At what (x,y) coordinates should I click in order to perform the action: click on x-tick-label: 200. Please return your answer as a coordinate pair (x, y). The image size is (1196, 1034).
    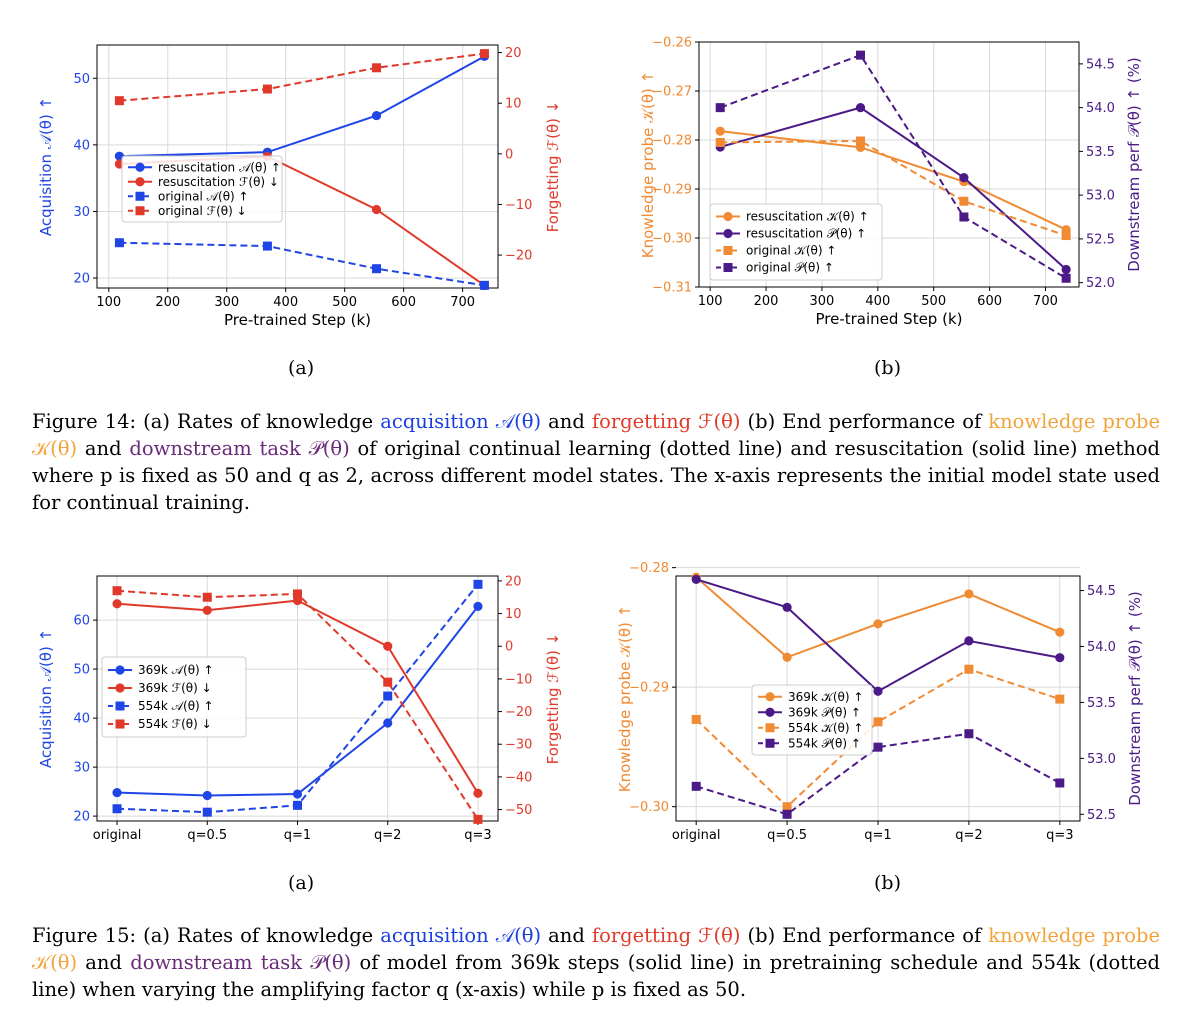
    Looking at the image, I should click on (167, 302).